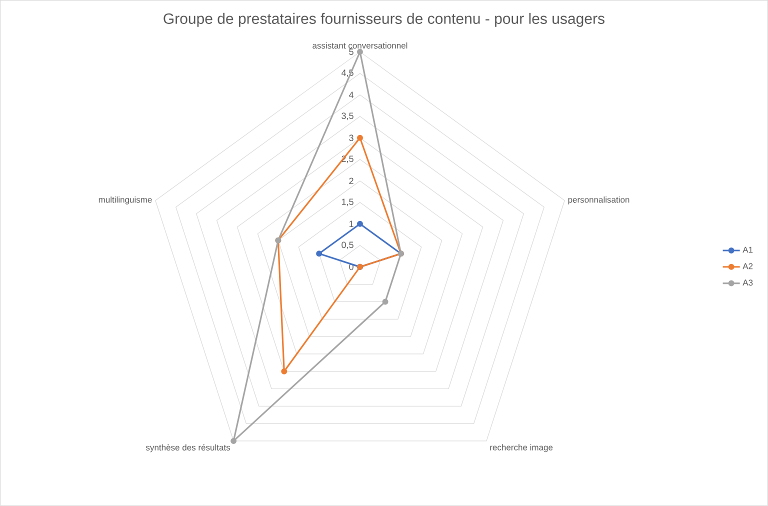 This screenshot has width=768, height=506. I want to click on chart-title: Groupe de prestataires fournisseurs de contenu - pour les usagers, so click(384, 19).